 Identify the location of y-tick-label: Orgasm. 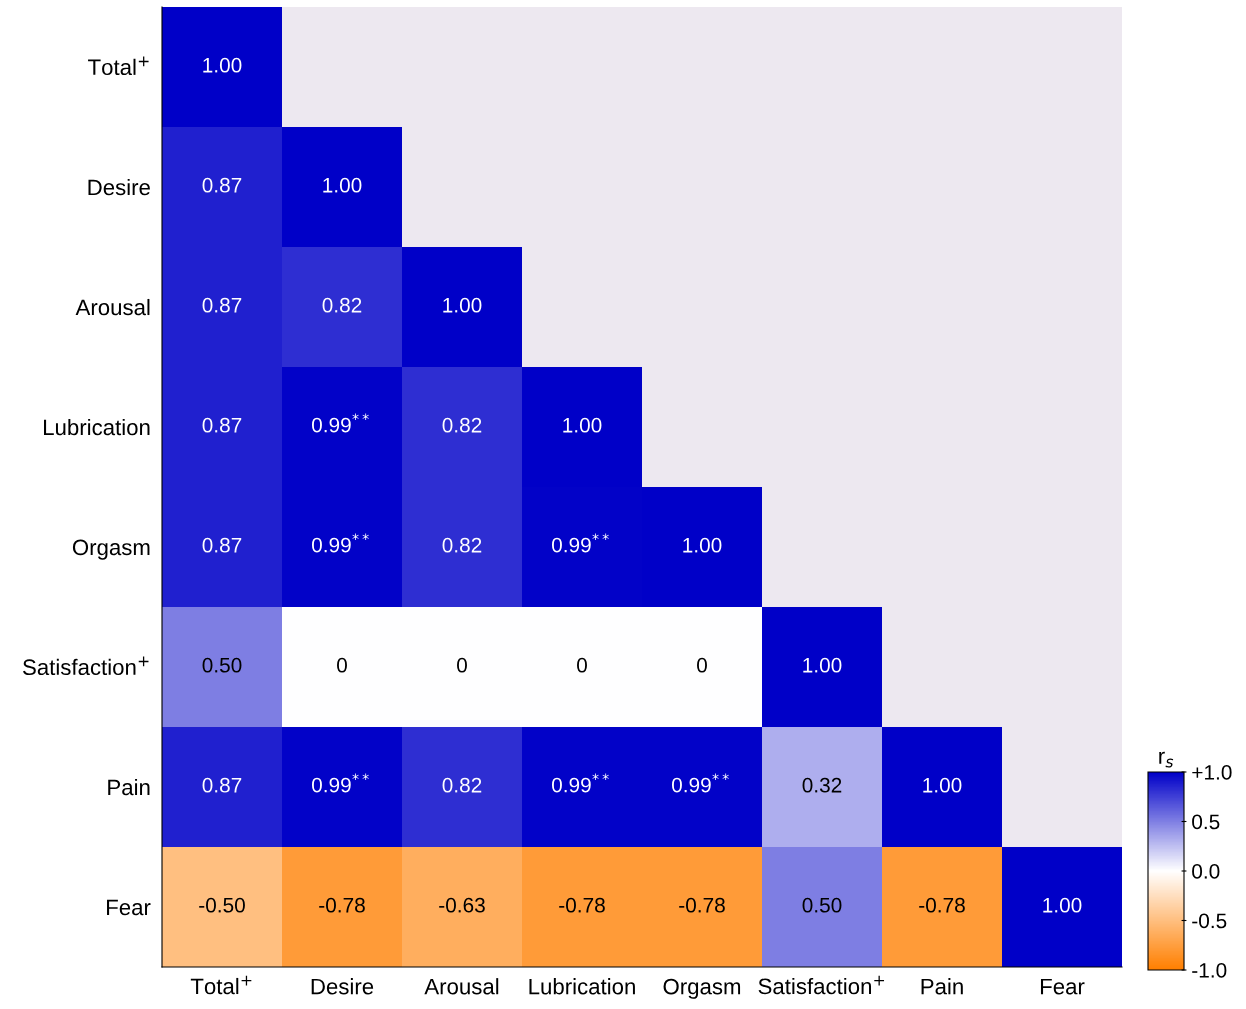
(111, 549).